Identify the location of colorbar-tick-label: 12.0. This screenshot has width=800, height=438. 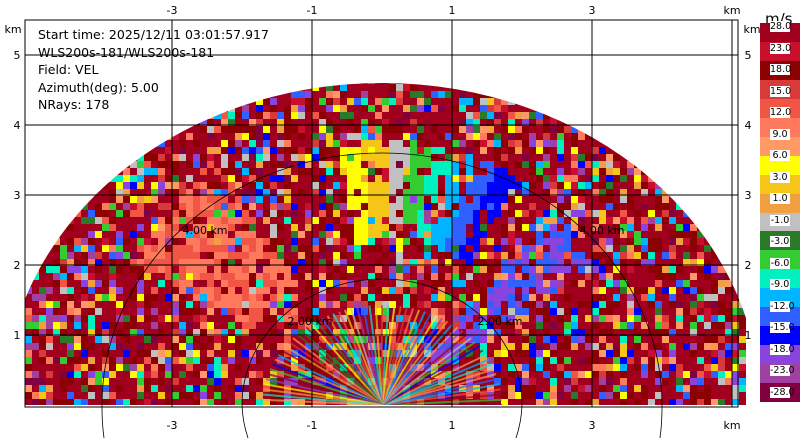
(781, 113).